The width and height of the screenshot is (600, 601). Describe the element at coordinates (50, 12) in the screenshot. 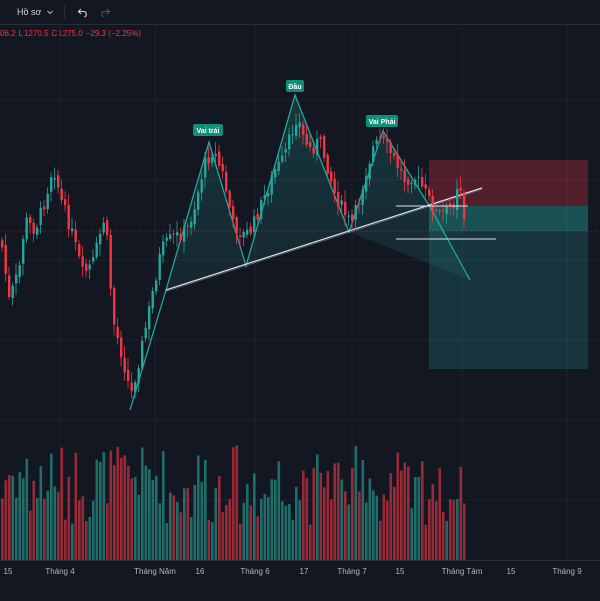

I see `chevron-down-icon` at that location.